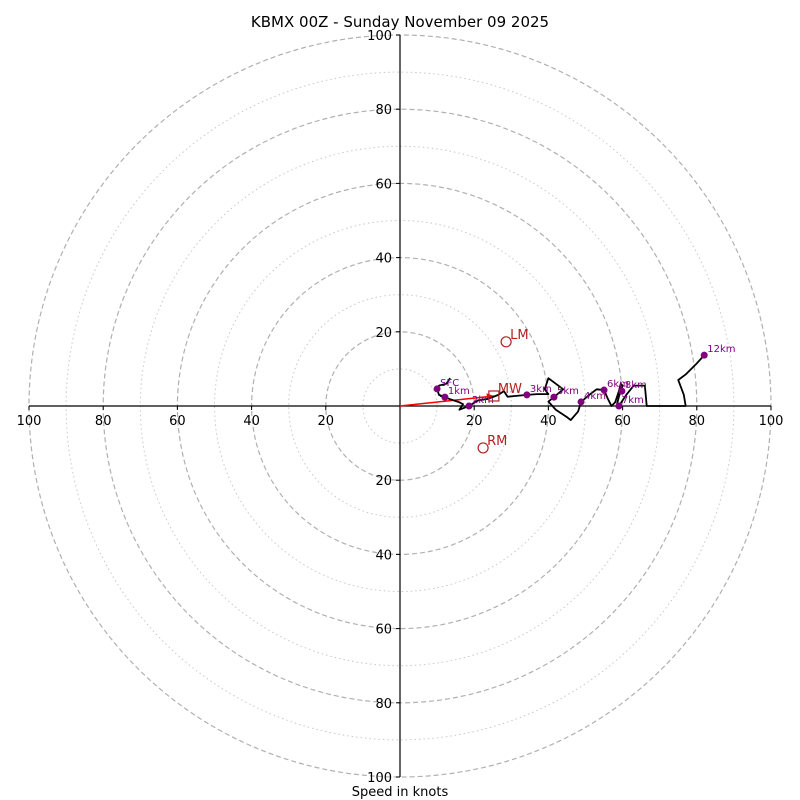 The height and width of the screenshot is (800, 800). What do you see at coordinates (771, 421) in the screenshot?
I see `tick-label-right-100: 100` at bounding box center [771, 421].